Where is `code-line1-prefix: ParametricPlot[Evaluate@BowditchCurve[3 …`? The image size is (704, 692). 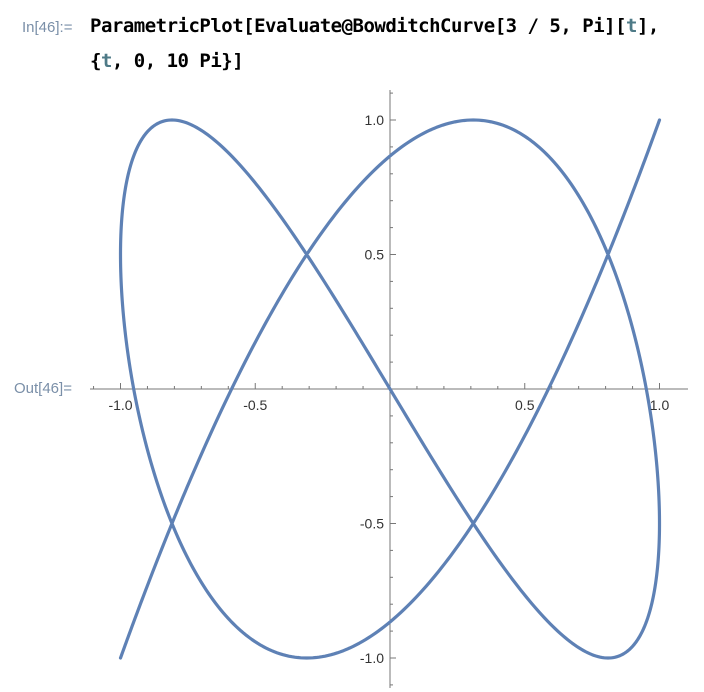 code-line1-prefix: ParametricPlot[Evaluate@BowditchCurve[3 … is located at coordinates (358, 26).